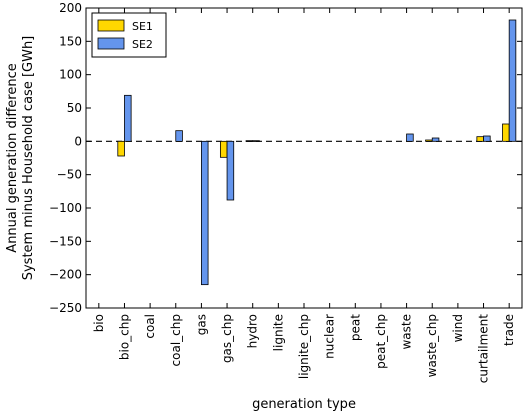  Describe the element at coordinates (12, 157) in the screenshot. I see `y-axis-label-line1: Annual generation difference` at that location.